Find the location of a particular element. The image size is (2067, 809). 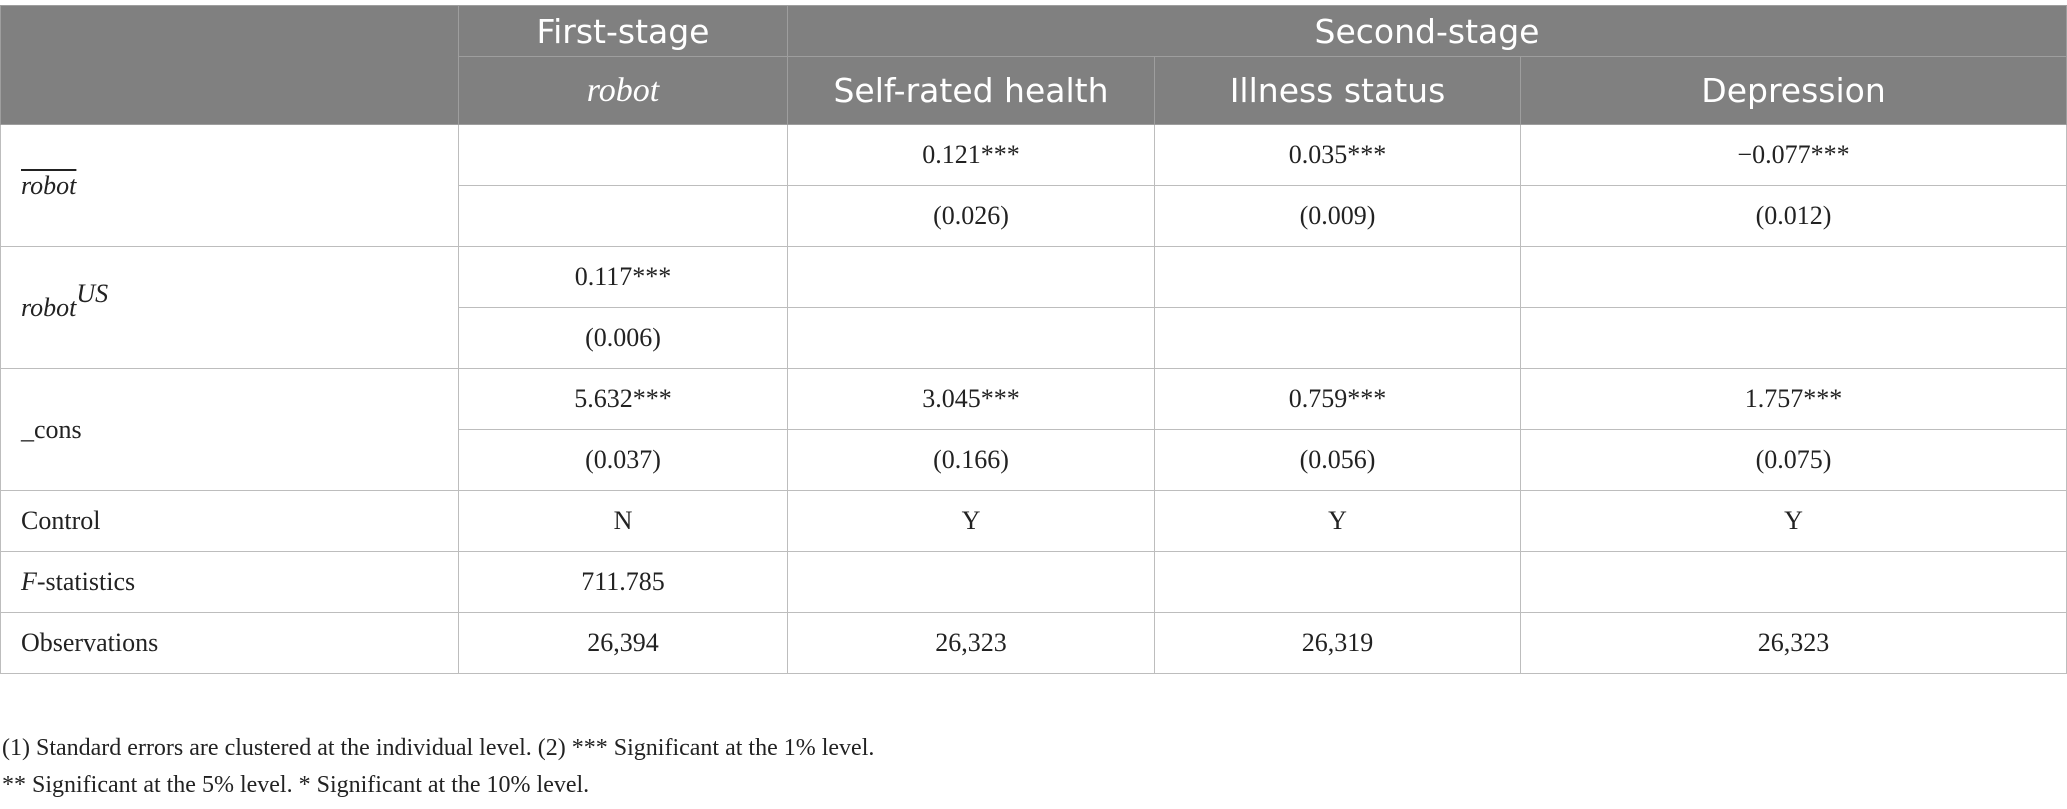

table-row: Observations 26,394 26,323 26,319 26,323 is located at coordinates (1033, 643).